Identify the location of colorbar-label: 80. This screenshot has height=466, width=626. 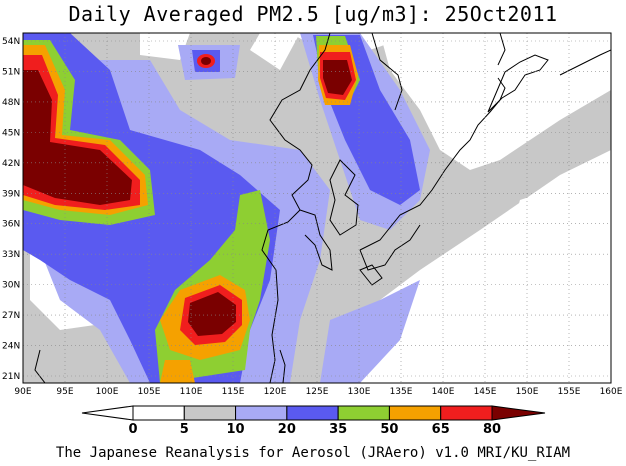
(492, 429).